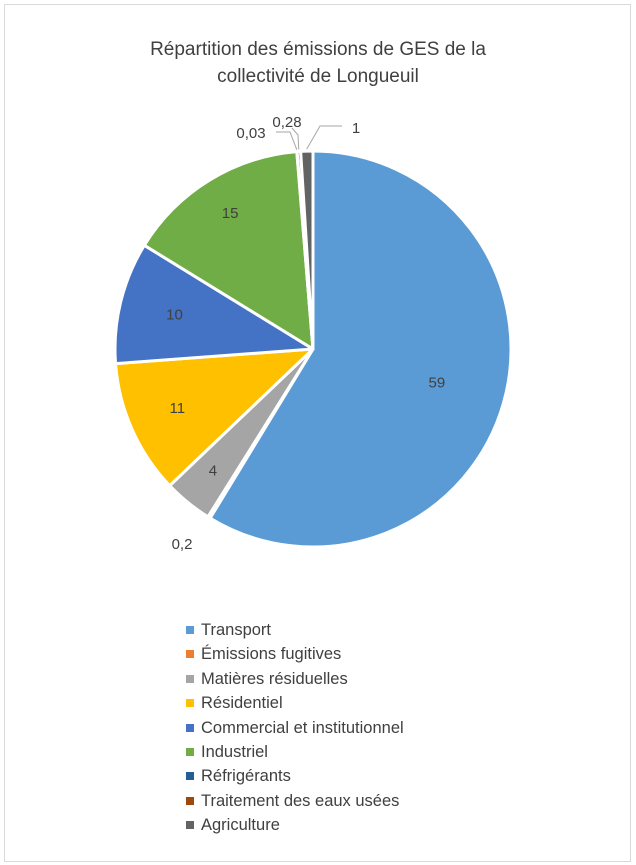 The height and width of the screenshot is (865, 636). Describe the element at coordinates (214, 304) in the screenshot. I see `pie-slice-commercial-et-institutionnel` at that location.